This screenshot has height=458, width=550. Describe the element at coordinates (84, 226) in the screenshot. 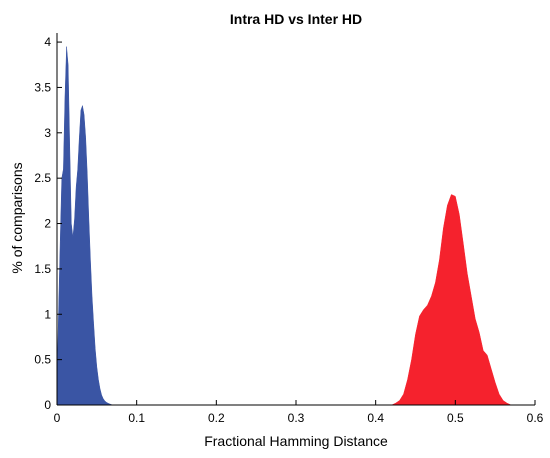

I see `series-0-area` at that location.